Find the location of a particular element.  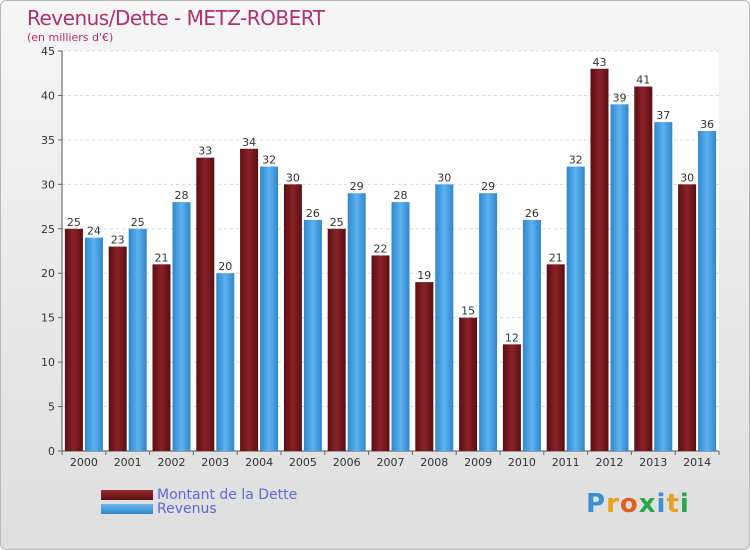

x-tick-label: 2000 is located at coordinates (84, 462).